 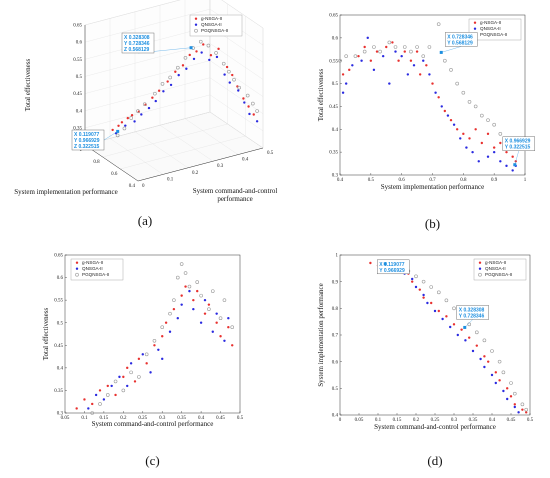 What do you see at coordinates (454, 420) in the screenshot?
I see `x-tick-label: 0.3` at bounding box center [454, 420].